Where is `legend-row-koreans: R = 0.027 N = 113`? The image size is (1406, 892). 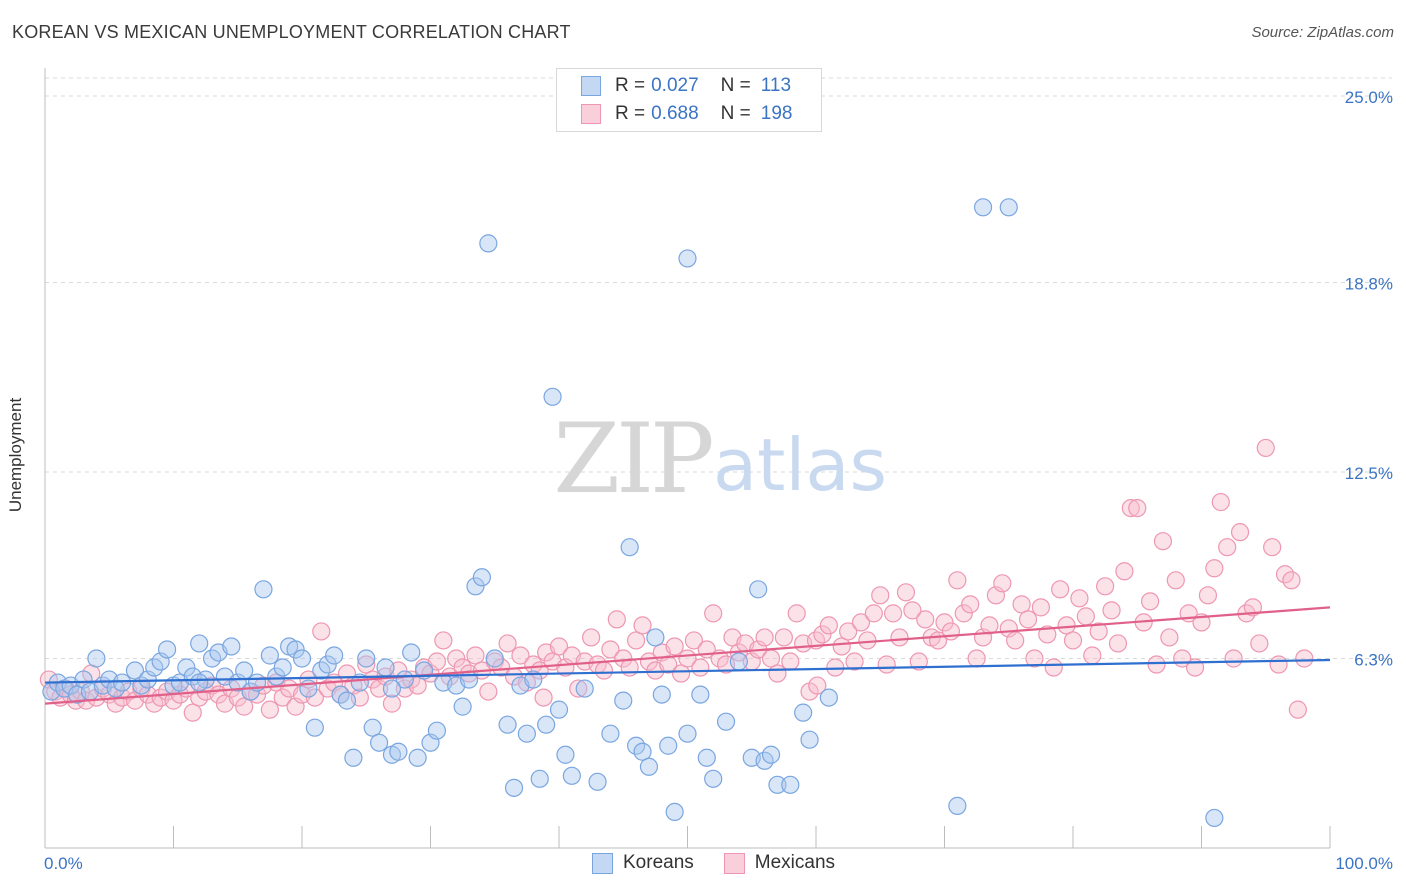
legend-row-koreans: R = 0.027 N = 113 is located at coordinates (686, 86).